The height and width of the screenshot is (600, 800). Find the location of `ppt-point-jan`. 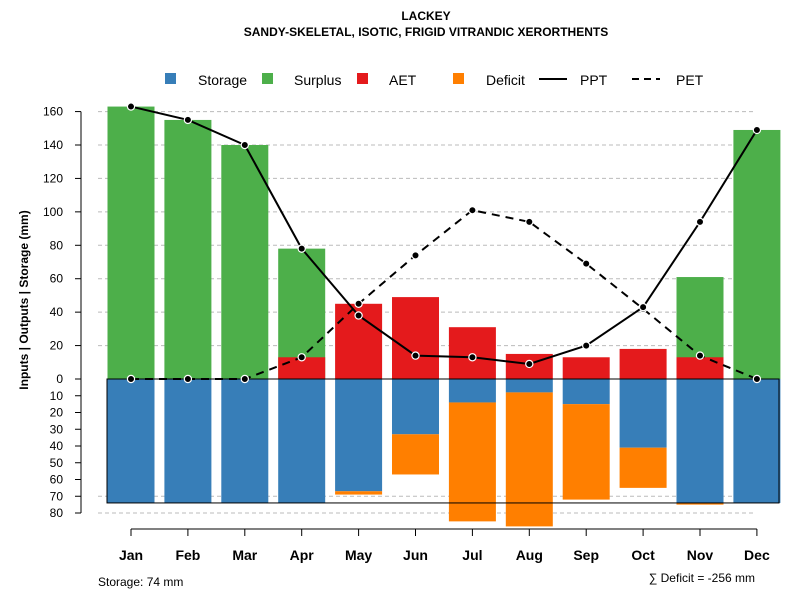

ppt-point-jan is located at coordinates (131, 106).